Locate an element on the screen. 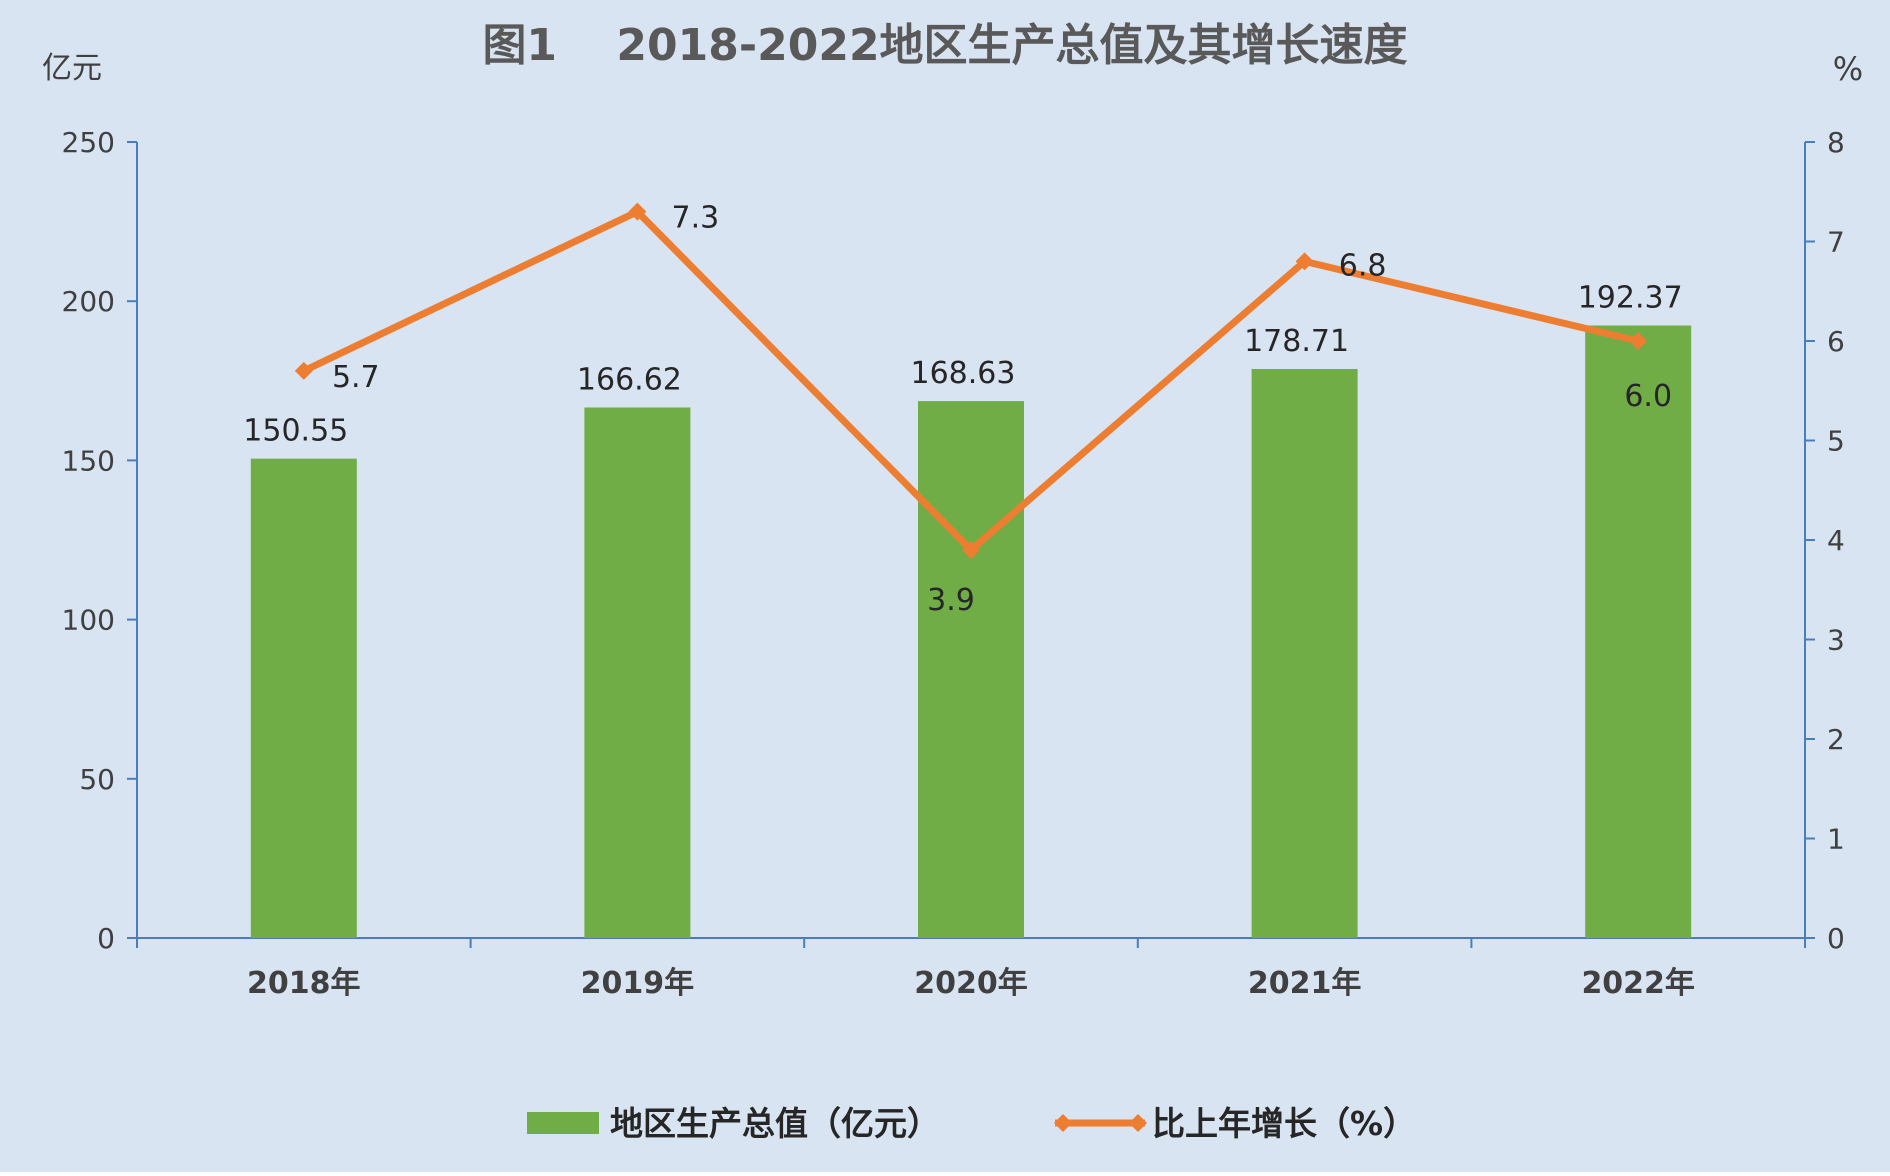 Image resolution: width=1890 pixels, height=1176 pixels. bar-value-label: 166.62 is located at coordinates (629, 379).